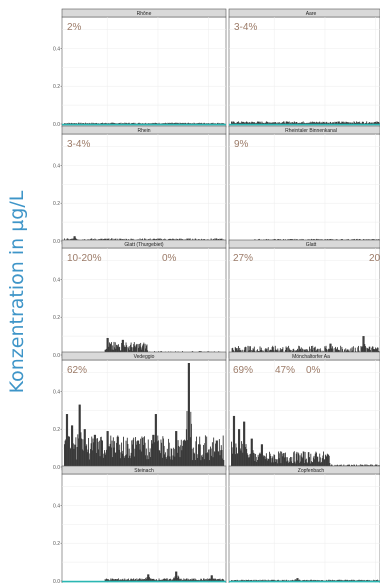 This screenshot has width=380, height=583. What do you see at coordinates (311, 357) in the screenshot?
I see `panel-title: Mönchaltorfer Aa` at bounding box center [311, 357].